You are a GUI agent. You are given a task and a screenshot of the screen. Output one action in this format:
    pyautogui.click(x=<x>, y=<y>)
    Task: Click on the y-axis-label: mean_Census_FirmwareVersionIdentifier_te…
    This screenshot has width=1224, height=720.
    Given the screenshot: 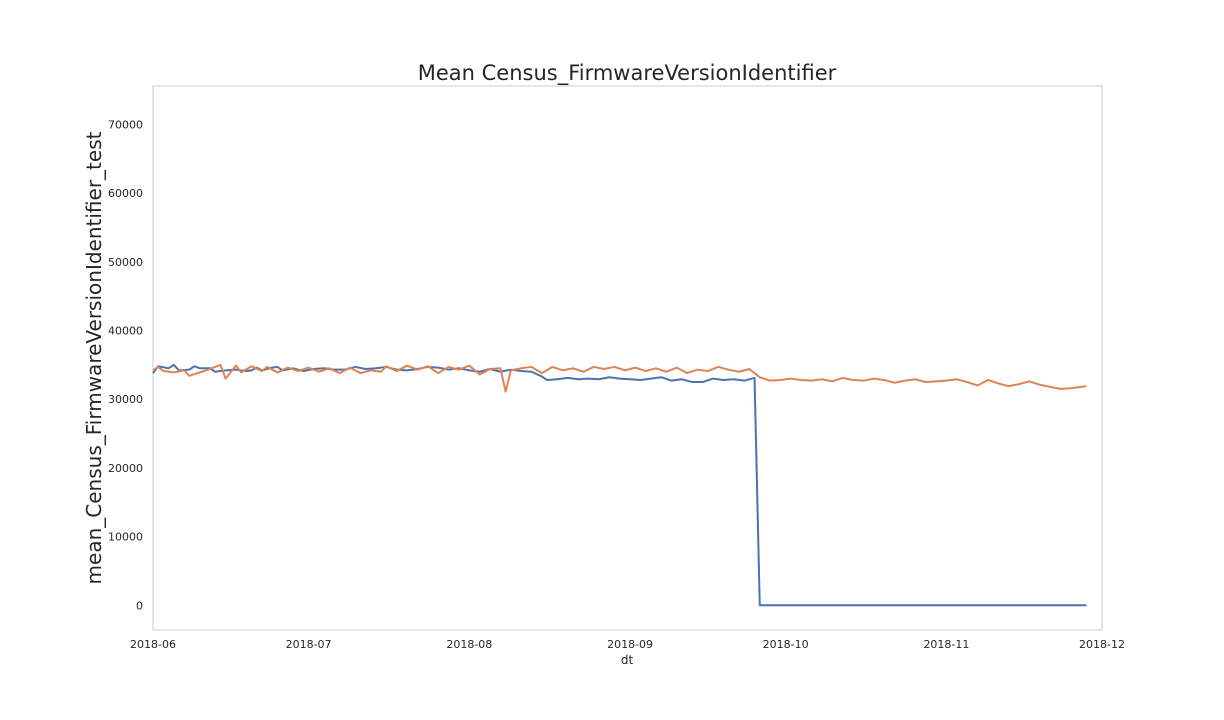 What is the action you would take?
    pyautogui.click(x=94, y=357)
    